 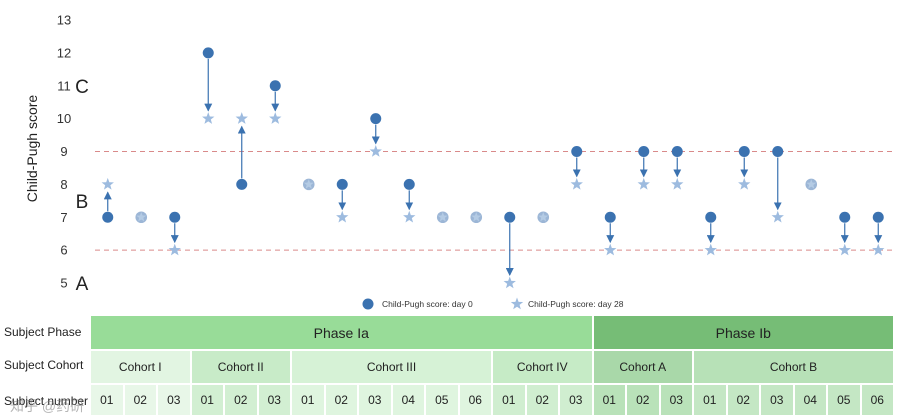 What do you see at coordinates (82, 87) in the screenshot?
I see `grade-c: C` at bounding box center [82, 87].